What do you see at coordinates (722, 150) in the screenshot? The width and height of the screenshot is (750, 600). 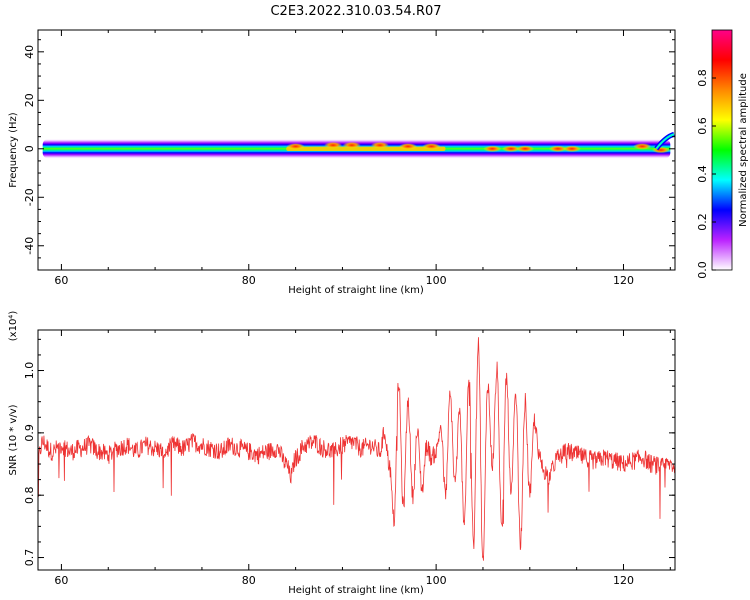 I see `colorbar-bar` at bounding box center [722, 150].